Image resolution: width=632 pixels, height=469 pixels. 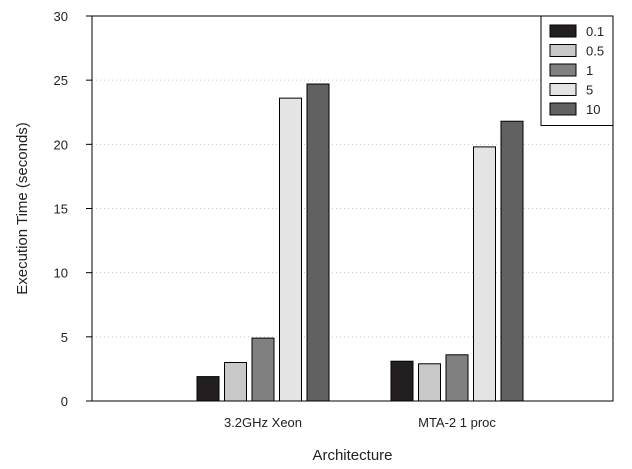 I want to click on y-axis-title: Execution Time (seconds), so click(x=22, y=208).